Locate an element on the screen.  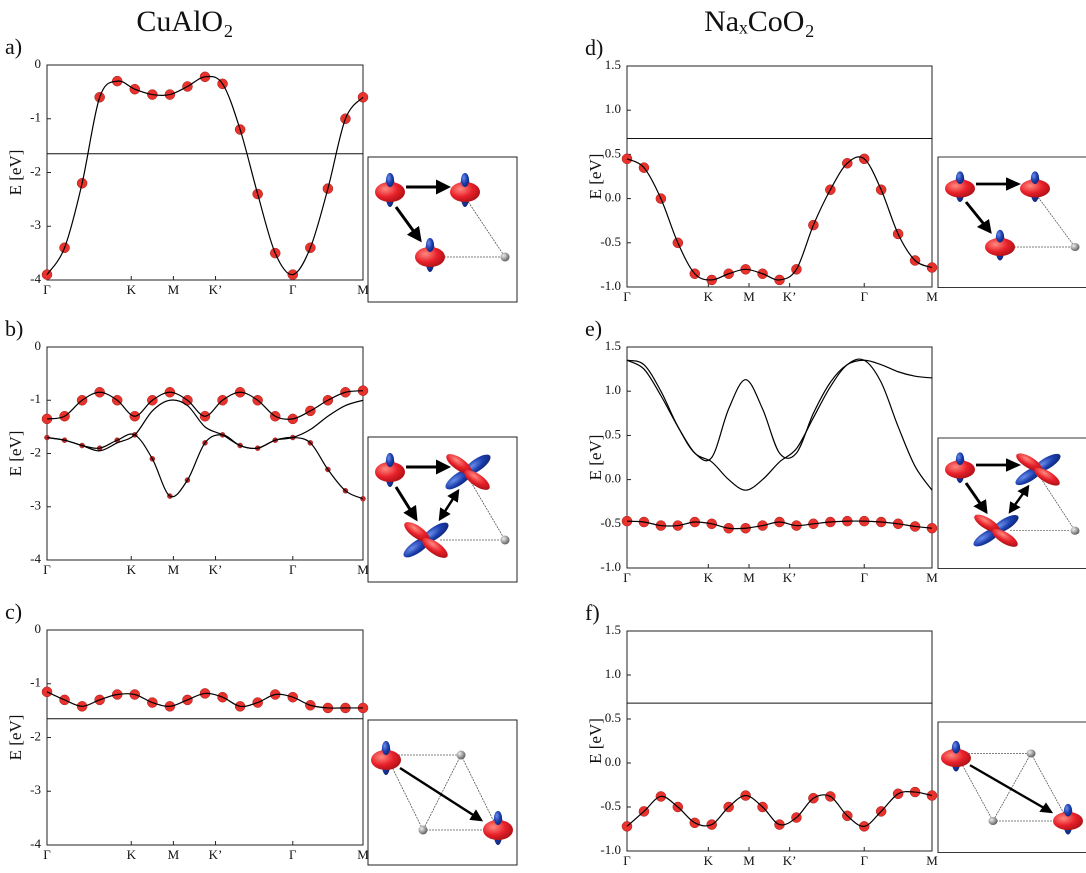
panel-label: a) is located at coordinates (13, 46).